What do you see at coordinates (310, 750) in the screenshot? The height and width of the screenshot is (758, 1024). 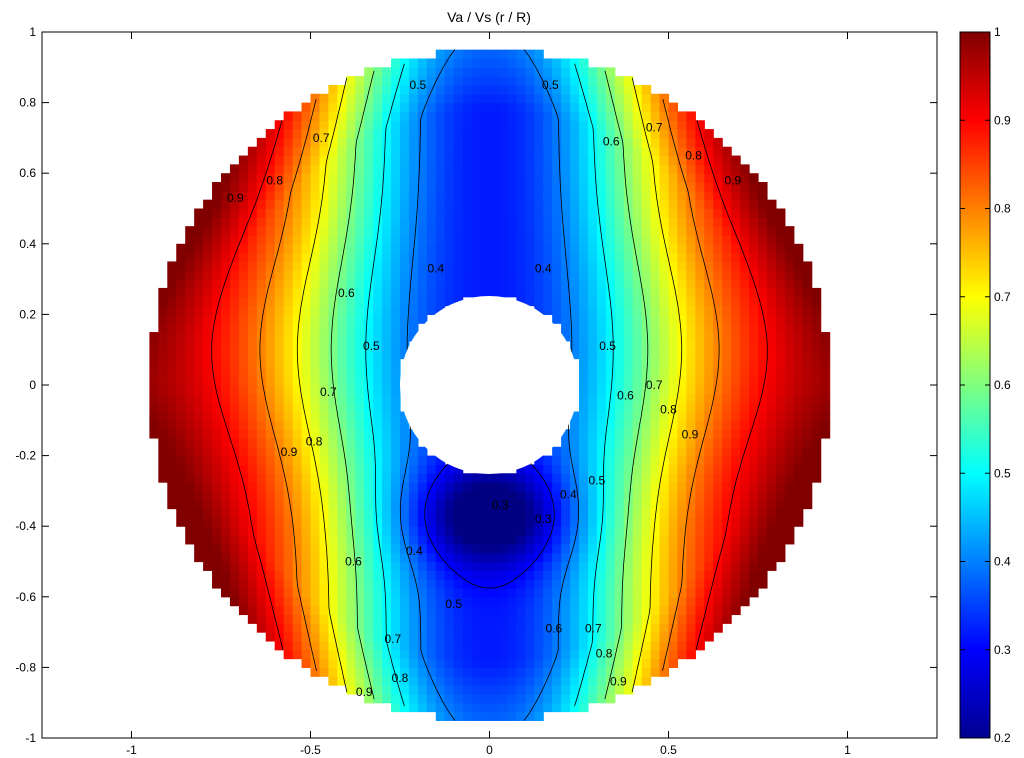 I see `x-tick-label: -0.5` at bounding box center [310, 750].